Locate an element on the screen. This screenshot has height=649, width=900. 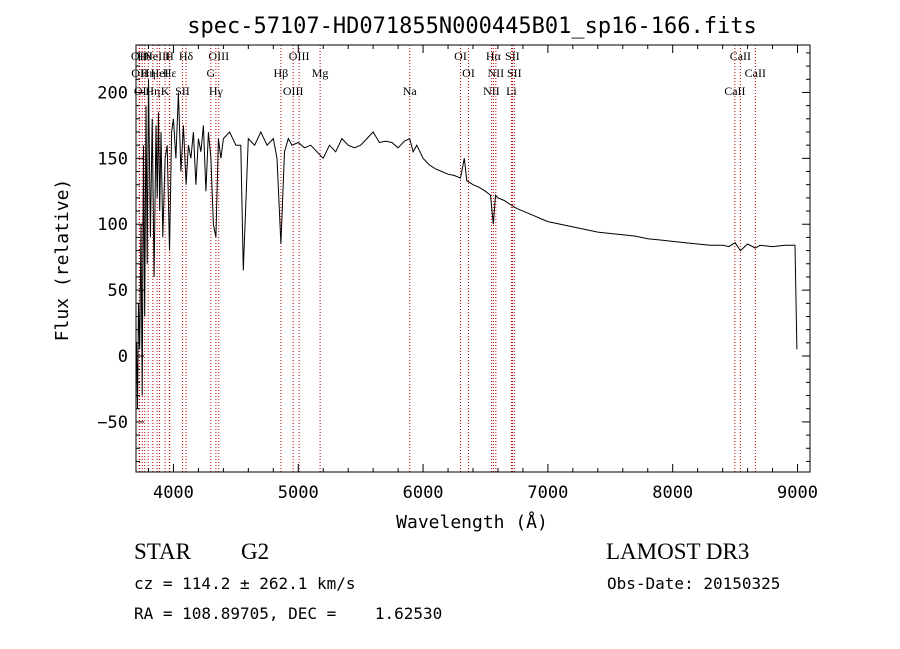
line-label: Li is located at coordinates (511, 91).